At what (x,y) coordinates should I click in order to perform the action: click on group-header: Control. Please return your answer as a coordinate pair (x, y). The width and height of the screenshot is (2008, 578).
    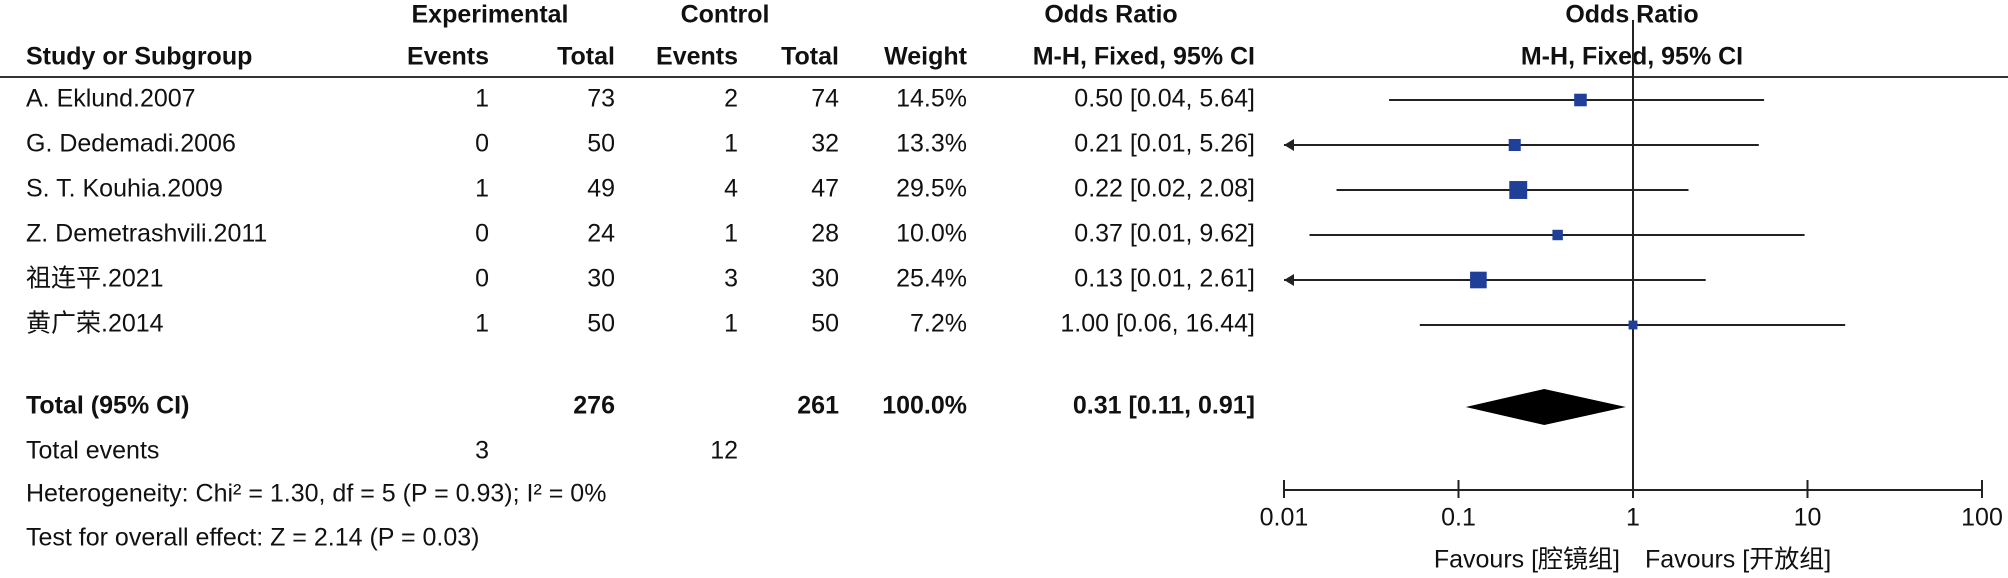
    Looking at the image, I should click on (725, 15).